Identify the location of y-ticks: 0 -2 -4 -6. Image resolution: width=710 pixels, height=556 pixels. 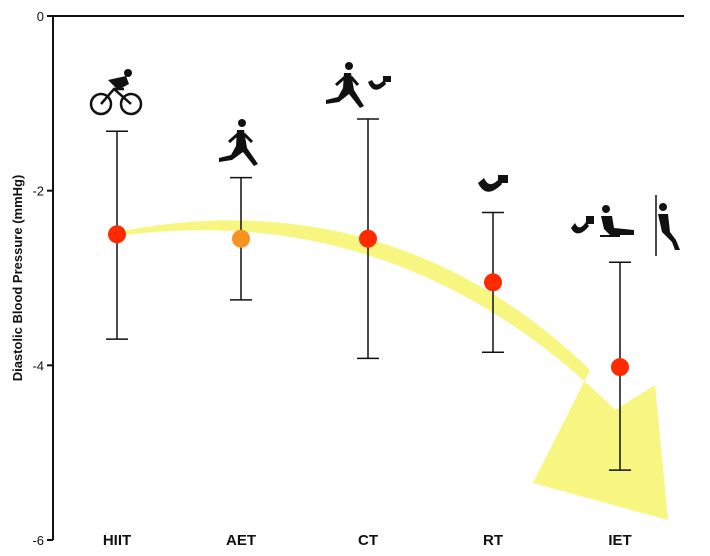
(42, 278).